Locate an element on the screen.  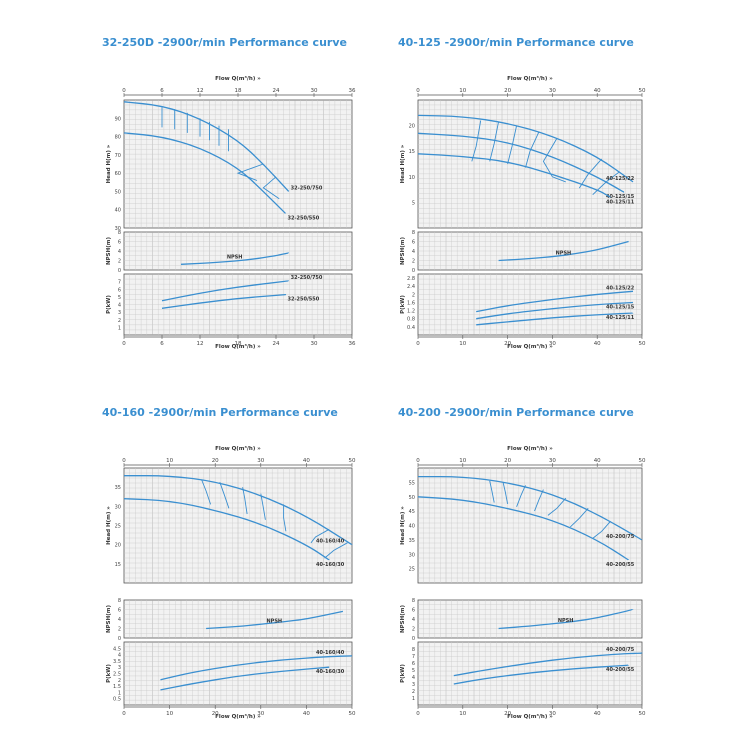
y-tick-label: 2.8 is located at coordinates (411, 279).